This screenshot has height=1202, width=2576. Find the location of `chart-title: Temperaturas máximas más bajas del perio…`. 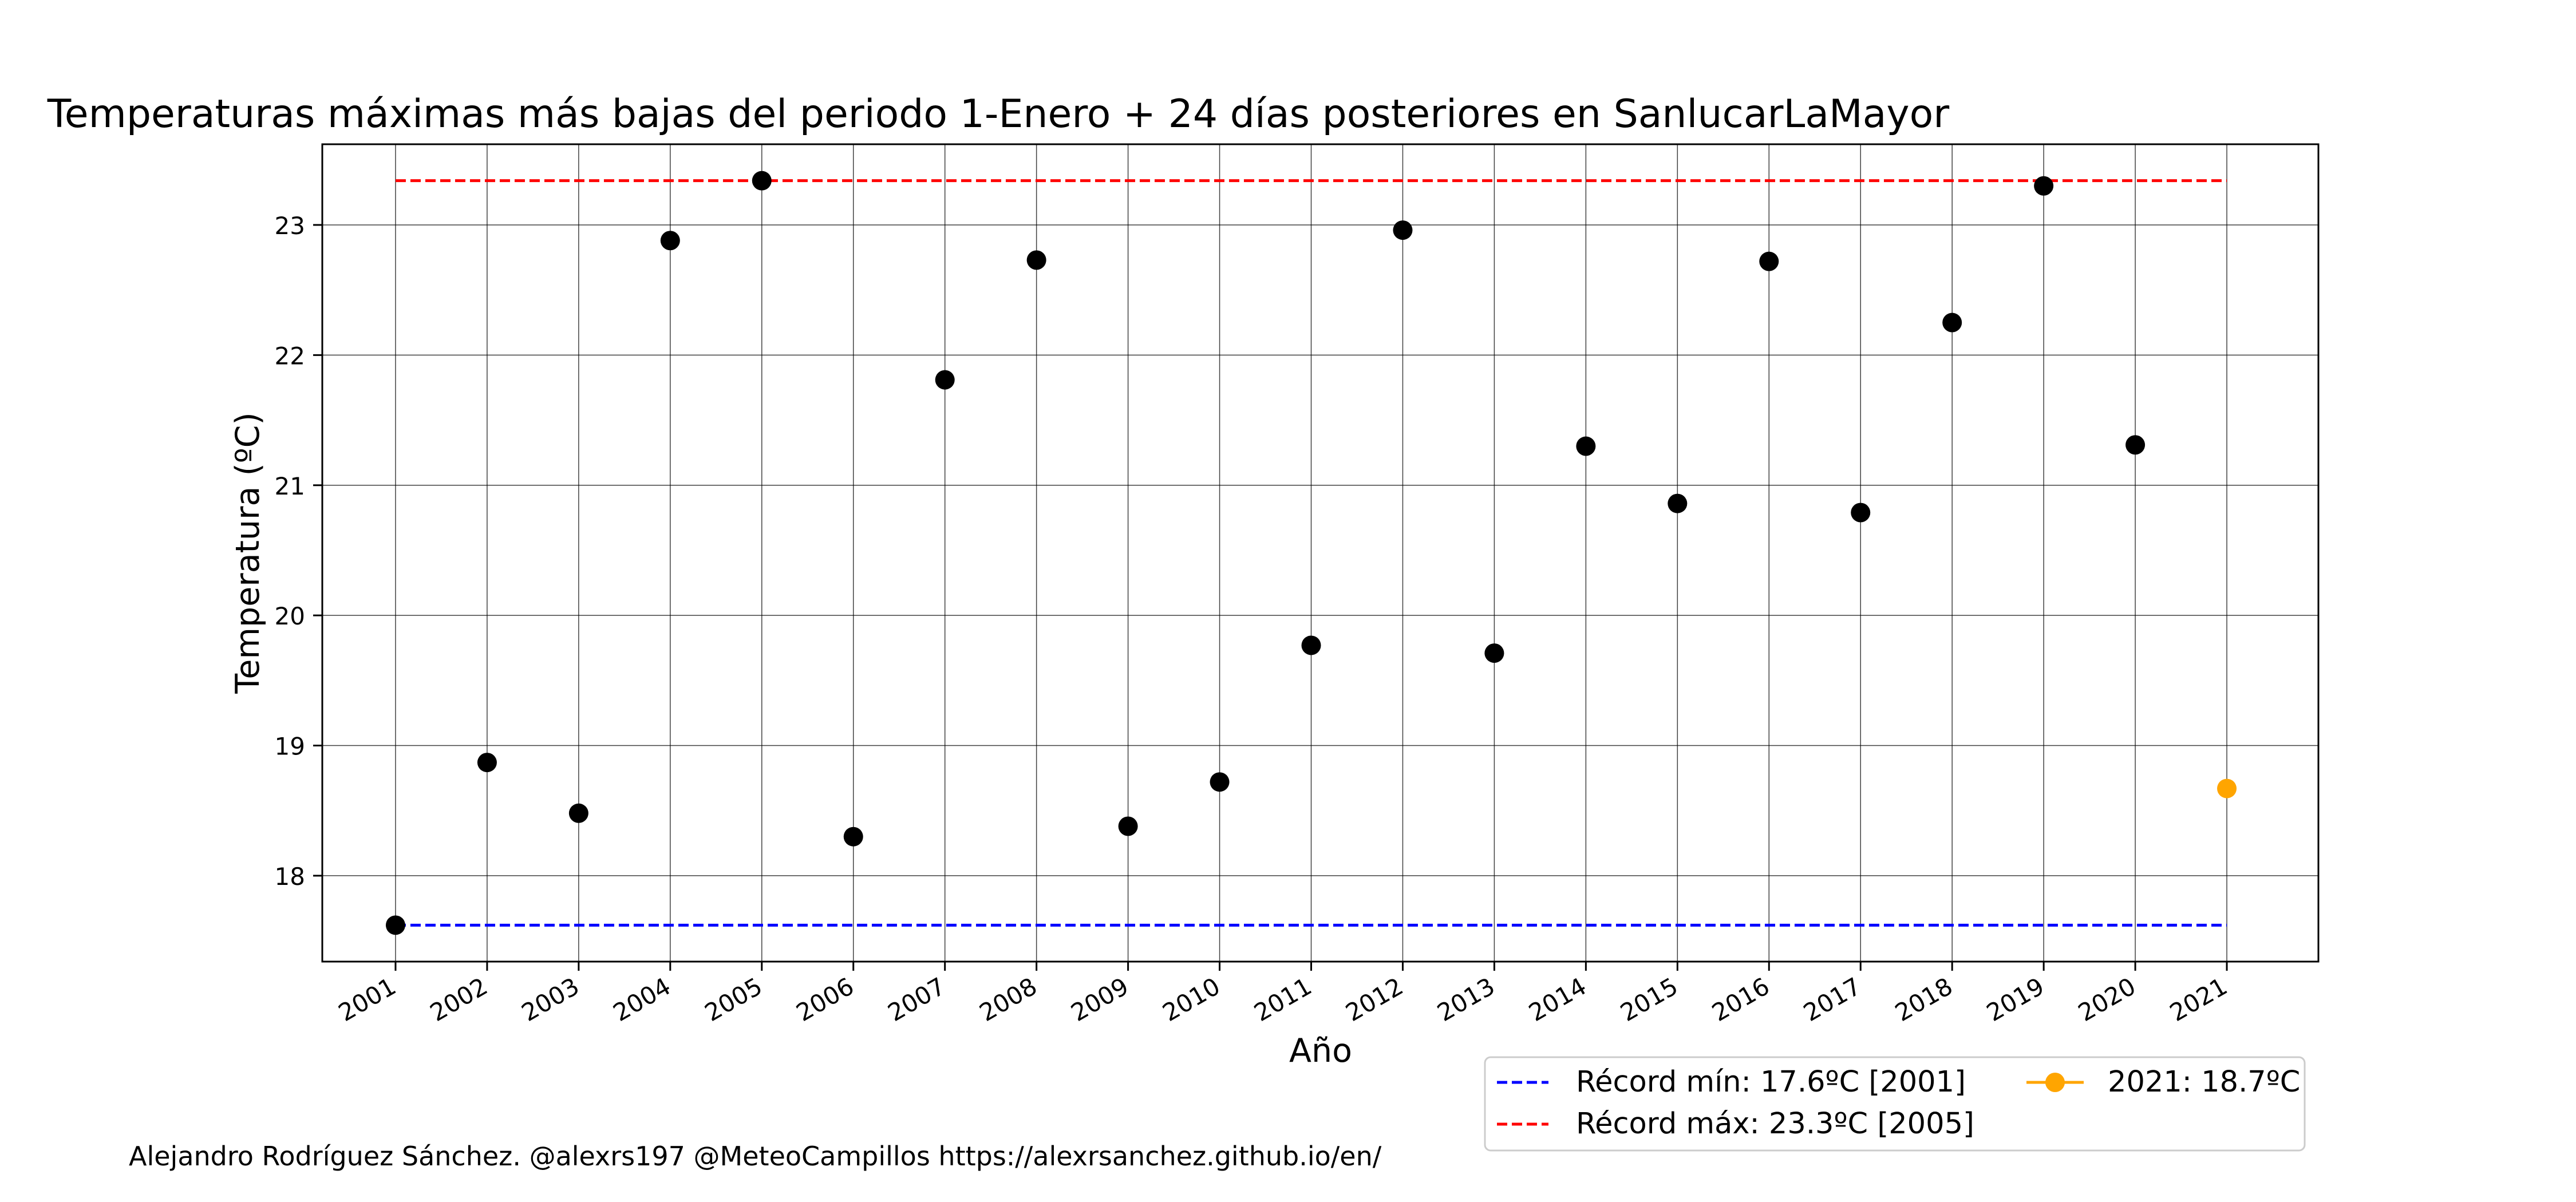

chart-title: Temperaturas máximas más bajas del perio… is located at coordinates (998, 115).